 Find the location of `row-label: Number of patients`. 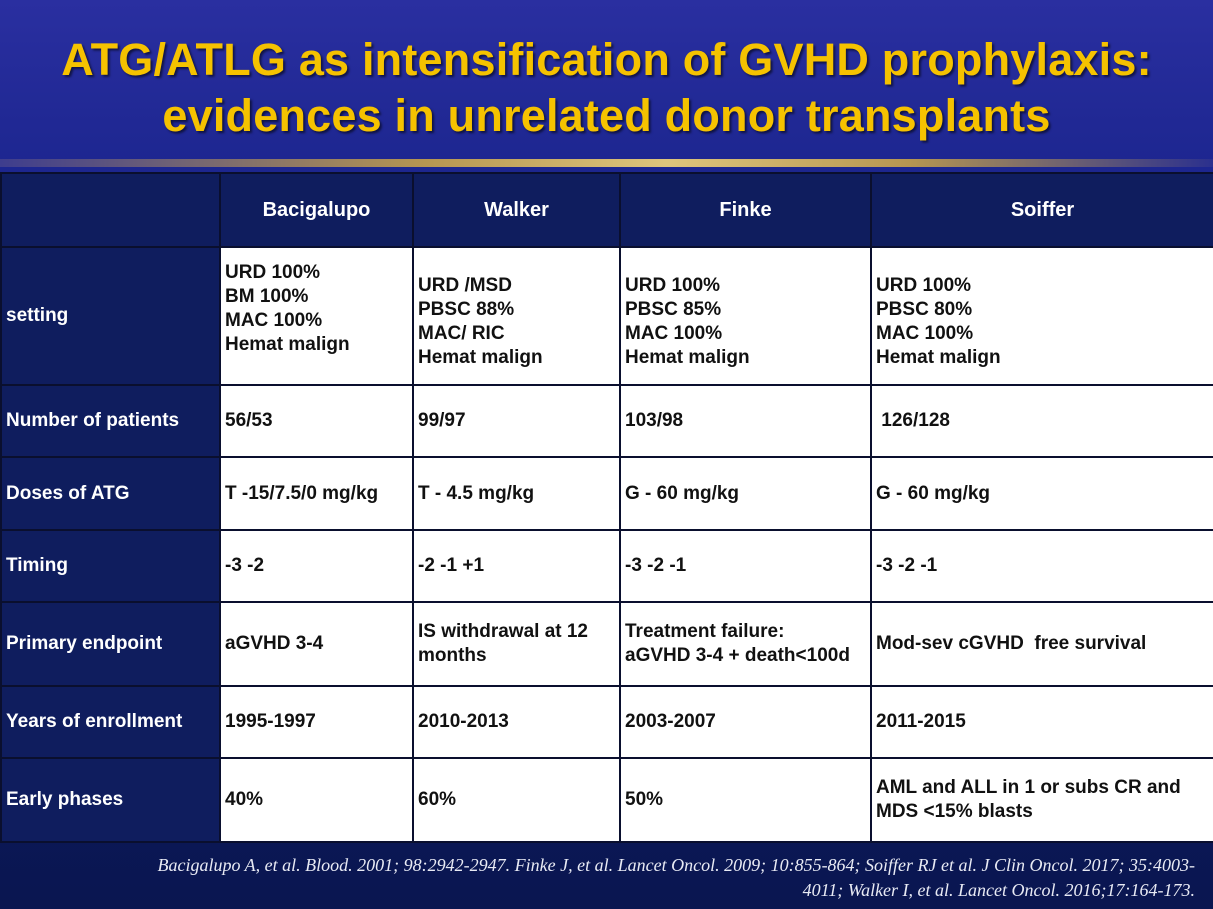

row-label: Number of patients is located at coordinates (110, 421).